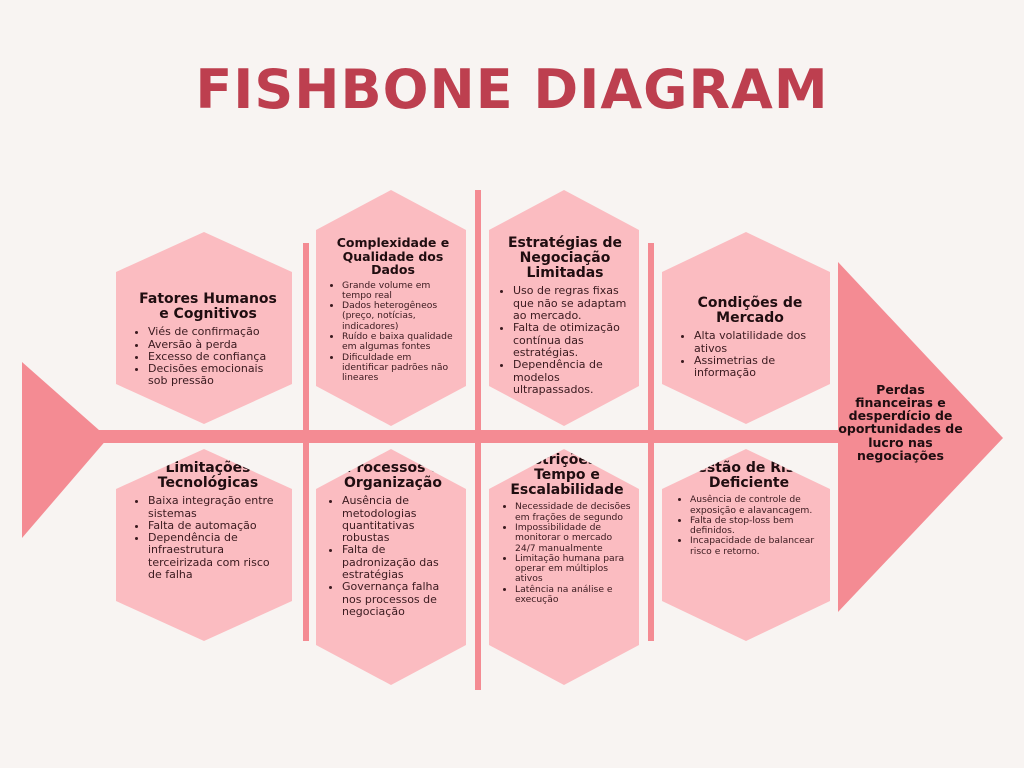  I want to click on fish-tail, so click(65, 450).